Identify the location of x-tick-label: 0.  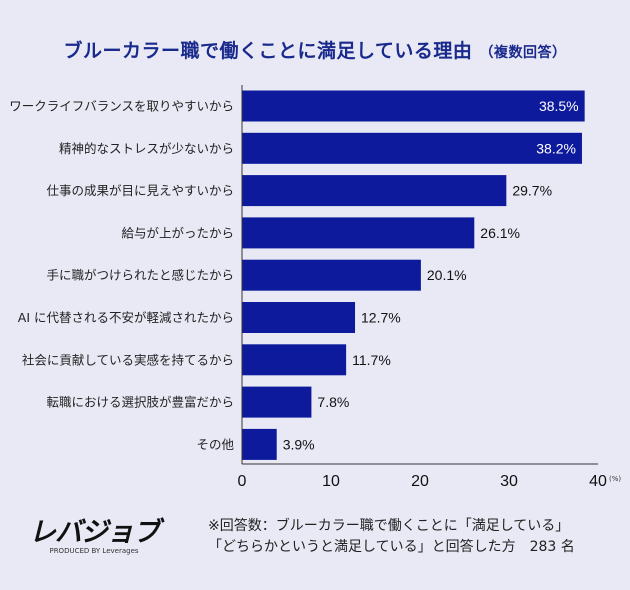
(242, 481).